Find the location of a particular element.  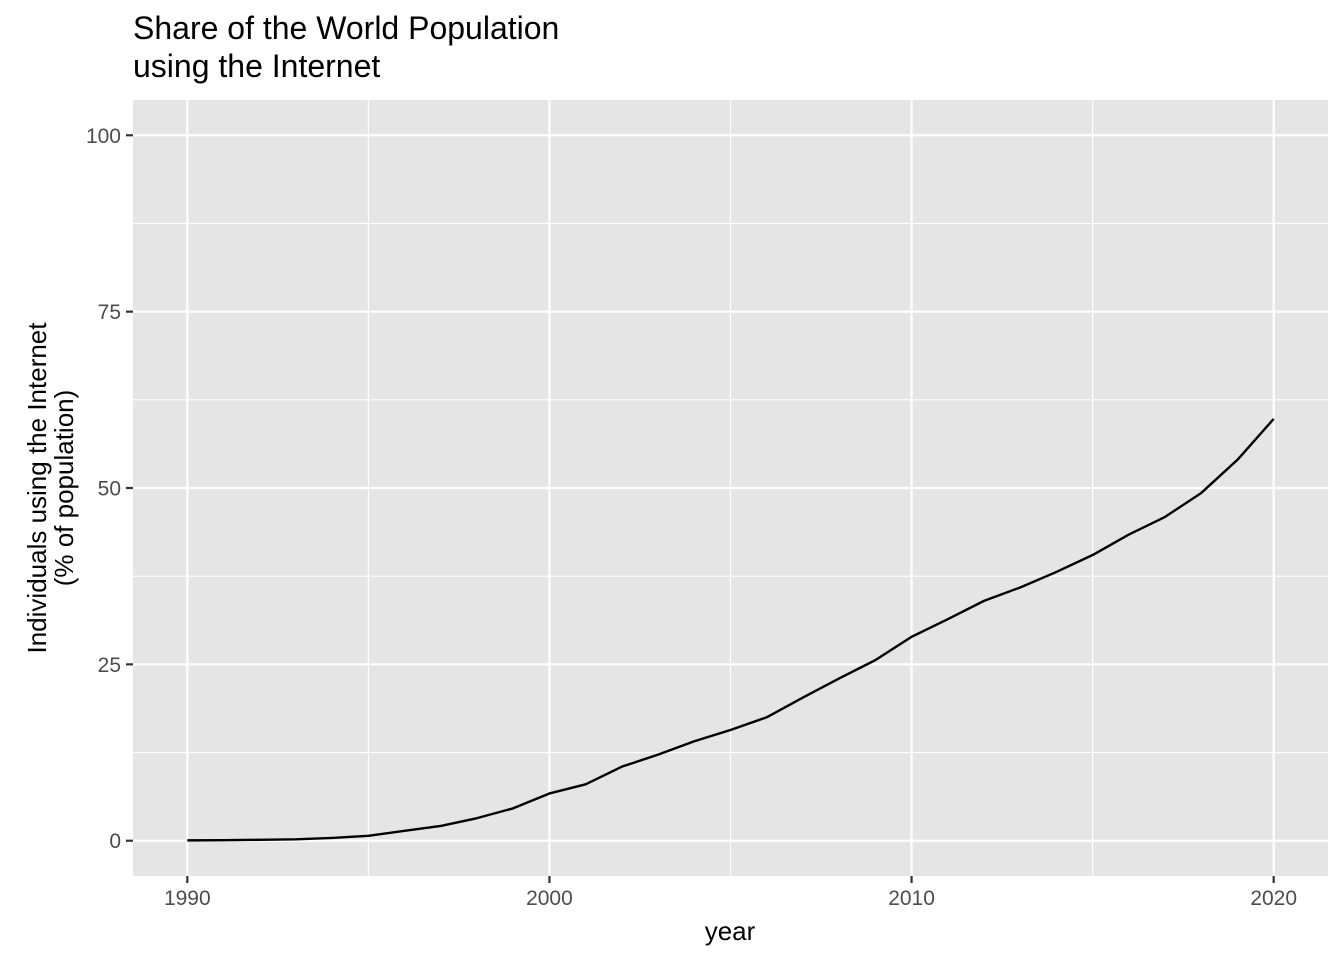

x-tick-label: 2000 is located at coordinates (549, 898).